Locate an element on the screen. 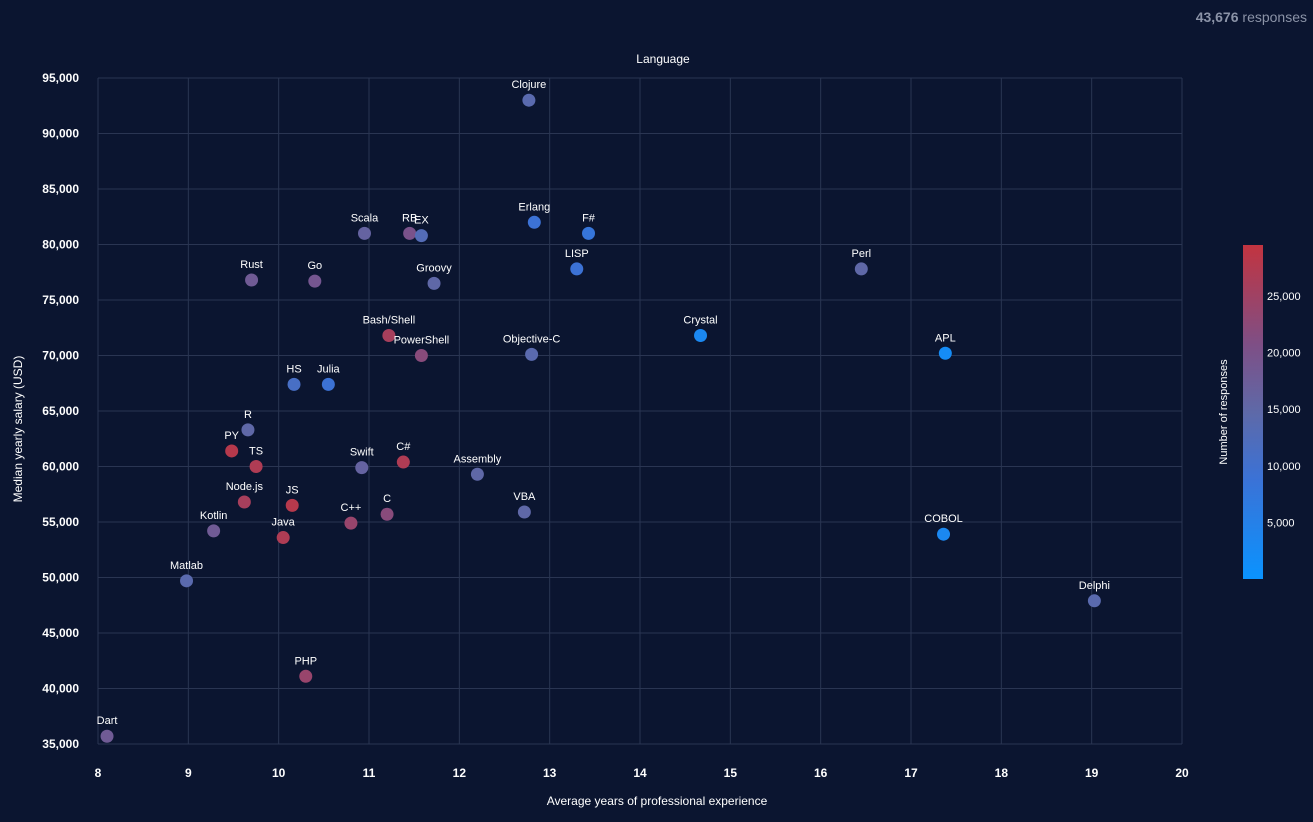 This screenshot has width=1313, height=822. response-count-number: 43,676 is located at coordinates (1217, 17).